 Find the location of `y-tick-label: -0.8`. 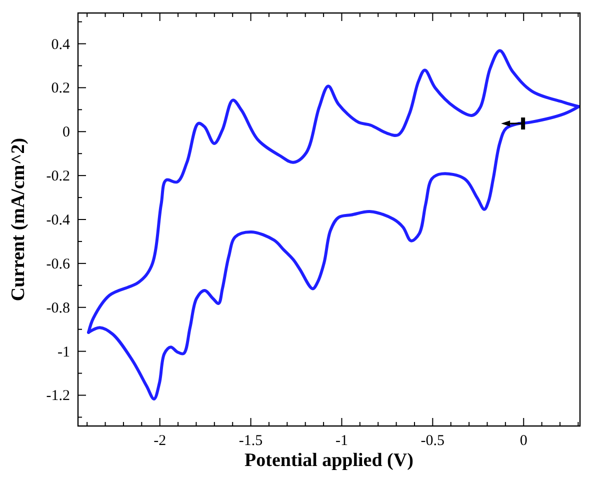

y-tick-label: -0.8 is located at coordinates (58, 308).